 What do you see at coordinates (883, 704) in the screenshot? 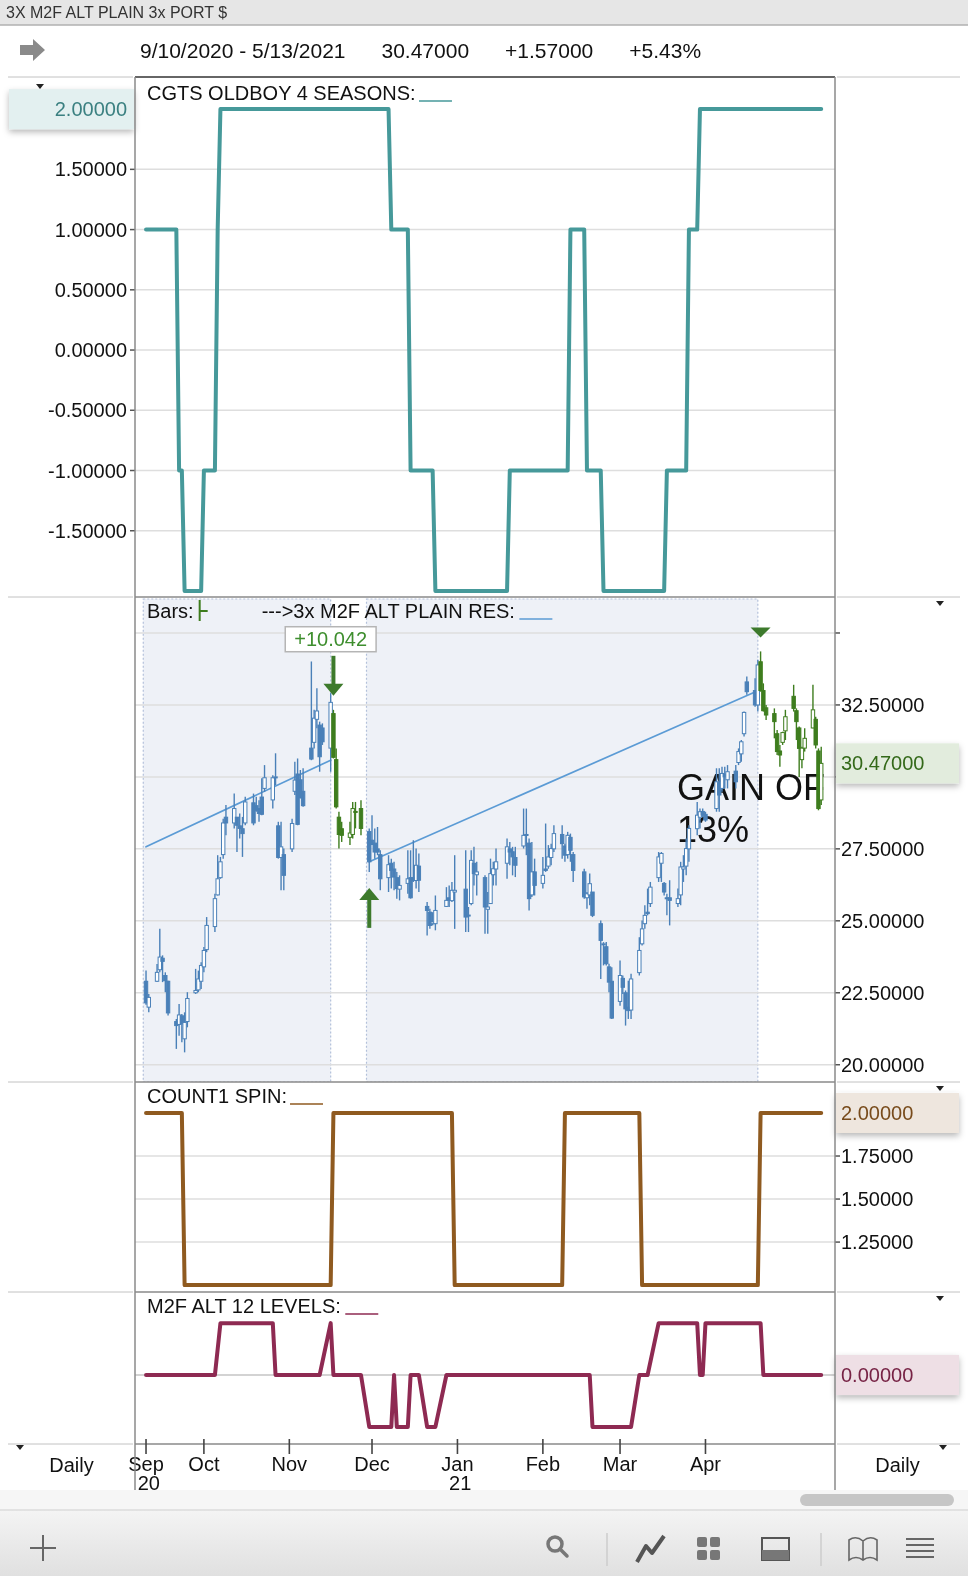
I see `y-tick-label: 32.50000` at bounding box center [883, 704].